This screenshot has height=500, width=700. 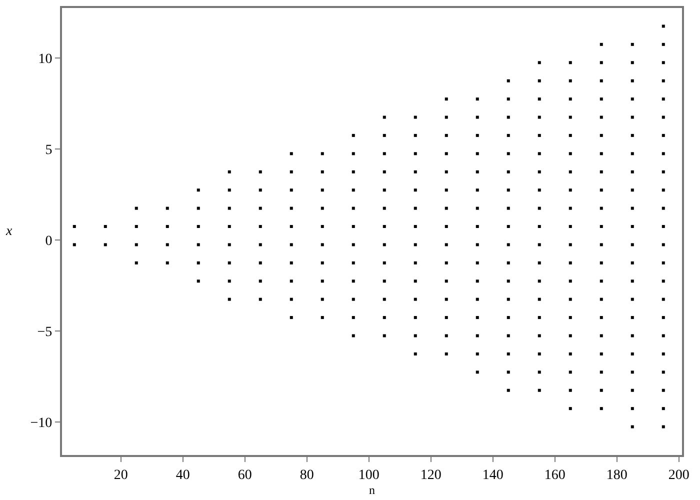 I want to click on x-tick-label: 160, so click(x=555, y=475).